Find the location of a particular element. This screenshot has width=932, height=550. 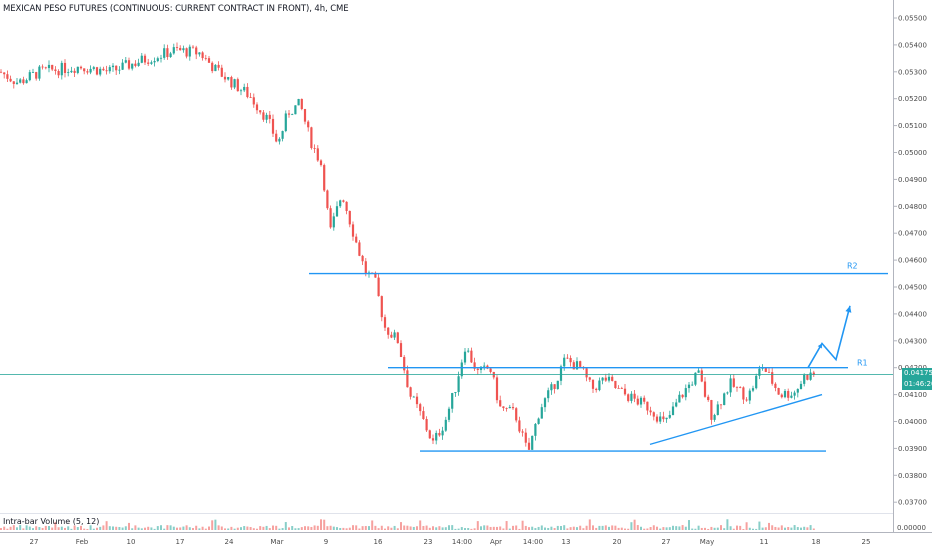

projection-path is located at coordinates (829, 337).